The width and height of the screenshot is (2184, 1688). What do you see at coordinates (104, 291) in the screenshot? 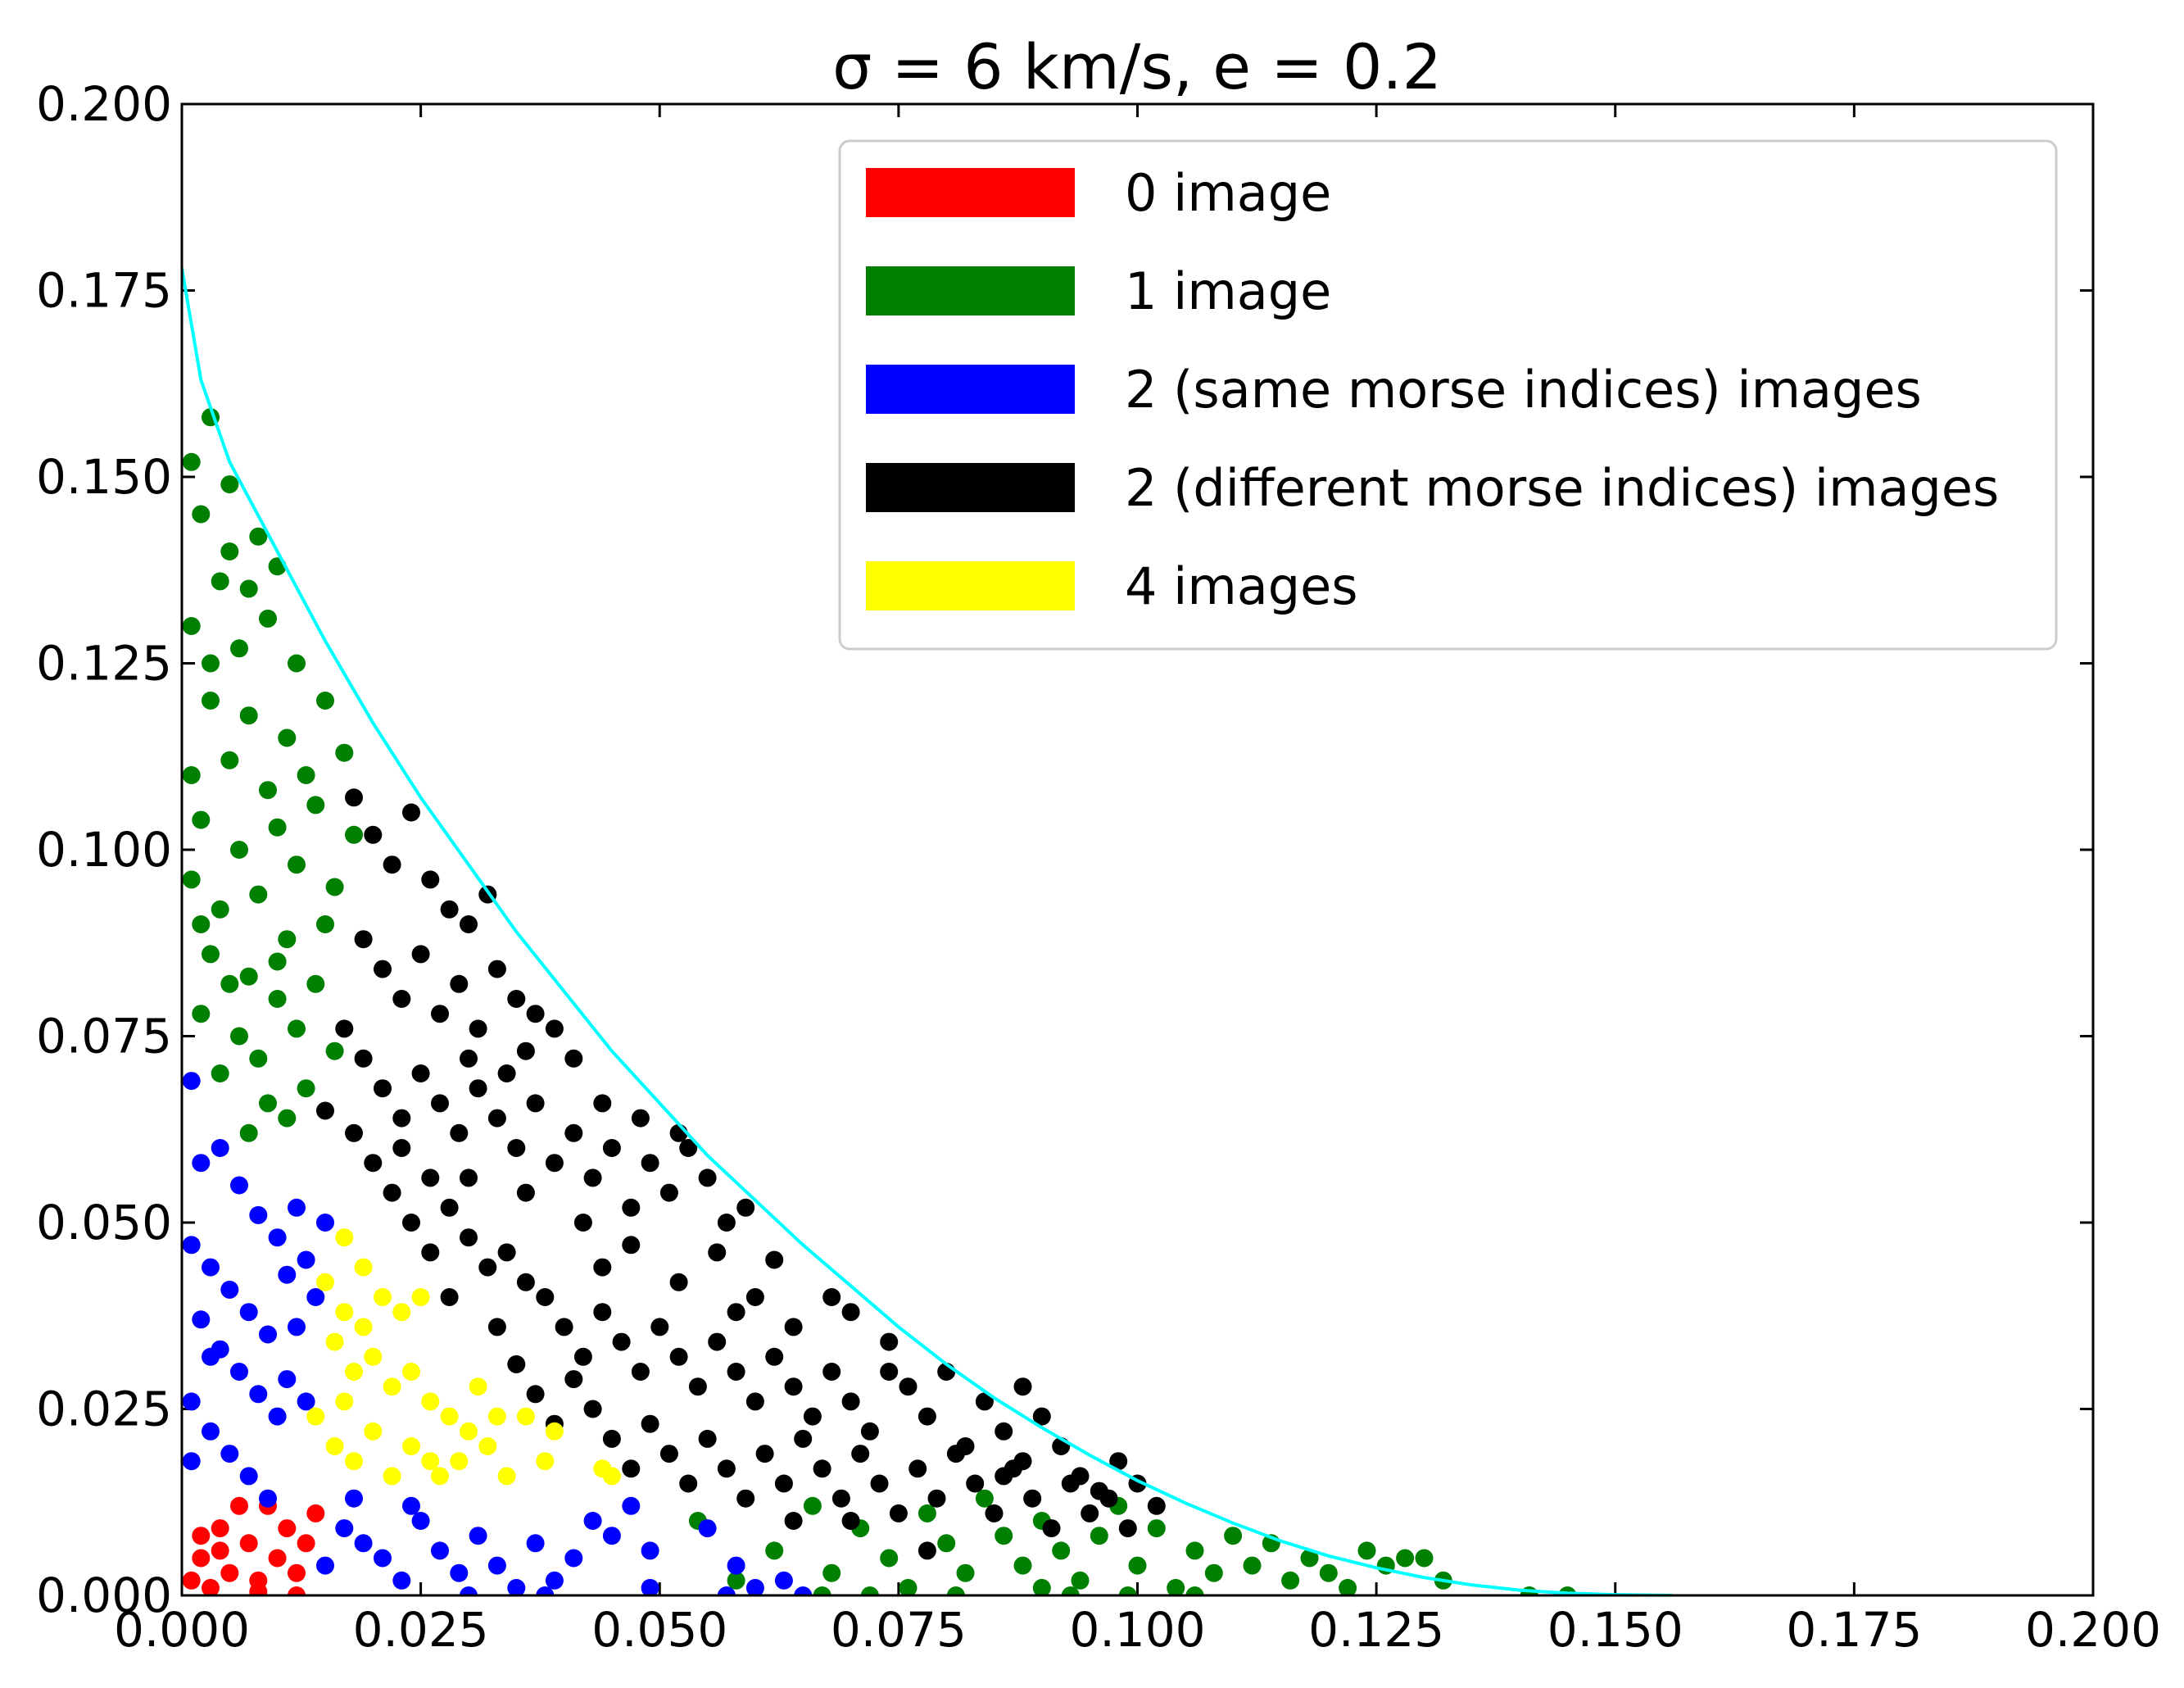
I see `y-tick-label: 0.175` at bounding box center [104, 291].